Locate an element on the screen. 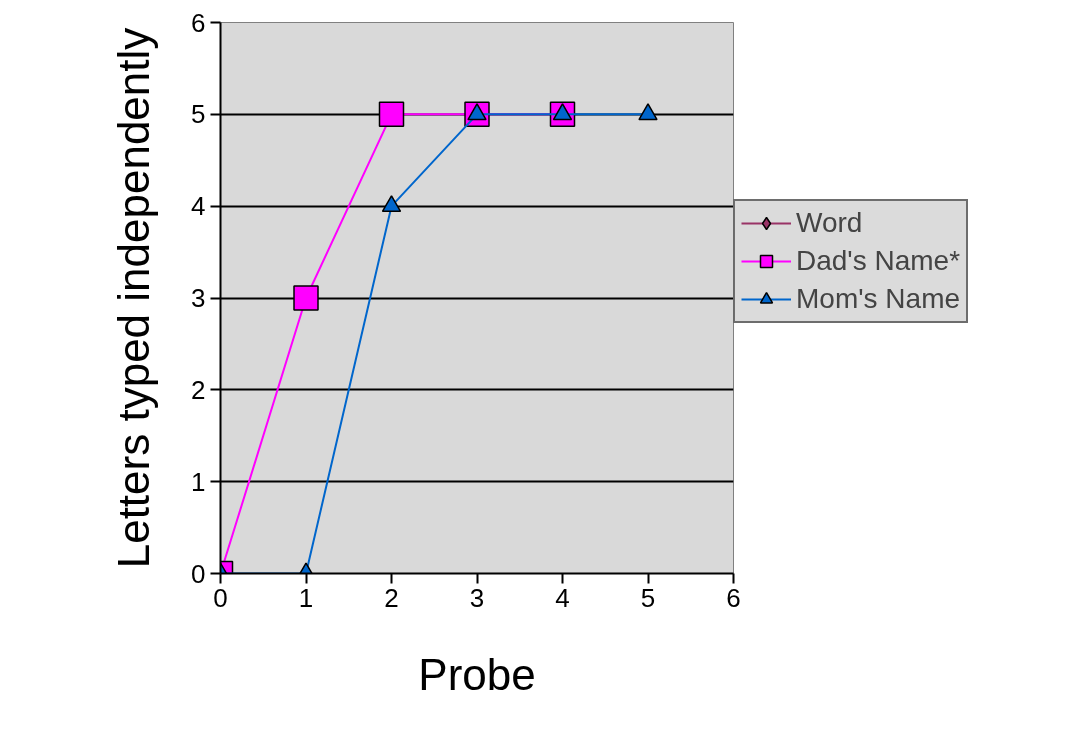 This screenshot has height=755, width=1074. y-axis-title: Letters typed independently is located at coordinates (134, 298).